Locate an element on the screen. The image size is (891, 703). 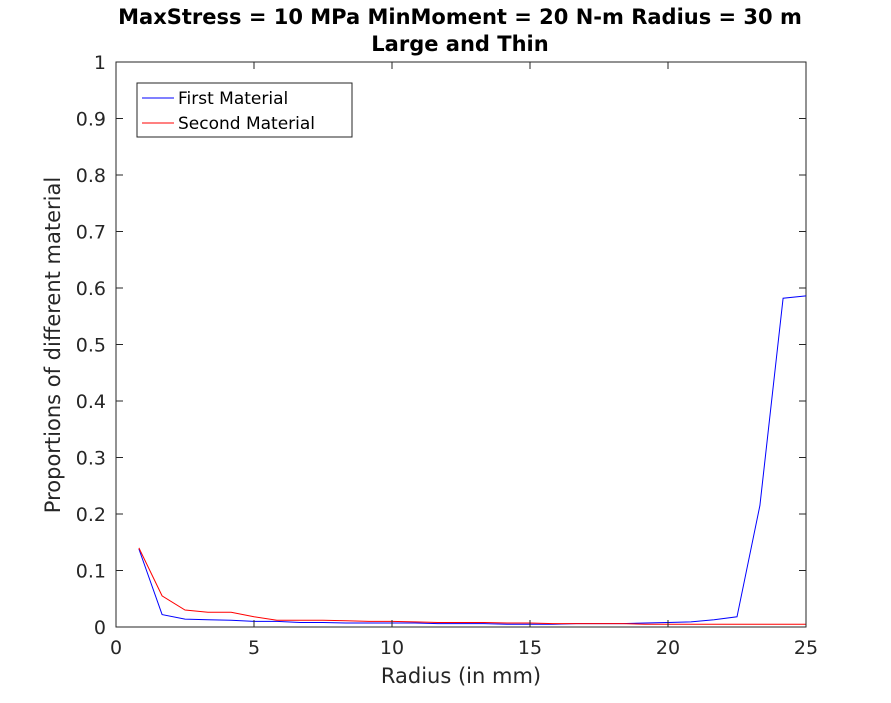
legend: First Material Second Material is located at coordinates (244, 110).